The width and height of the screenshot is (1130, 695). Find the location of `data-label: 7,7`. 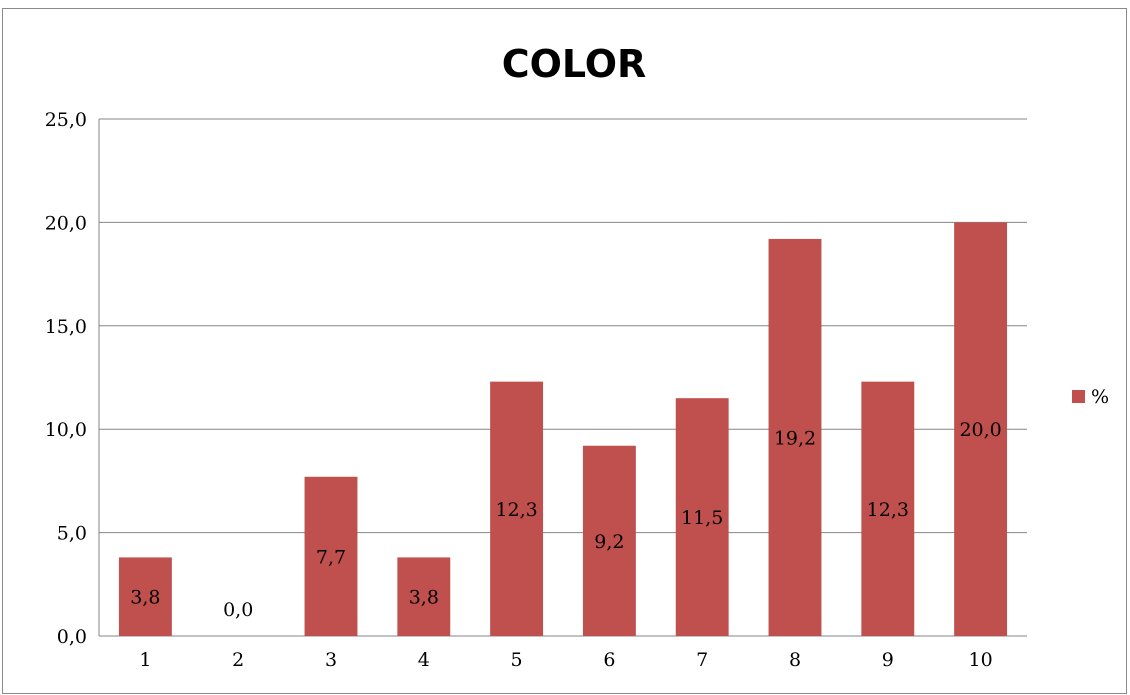

data-label: 7,7 is located at coordinates (331, 557).